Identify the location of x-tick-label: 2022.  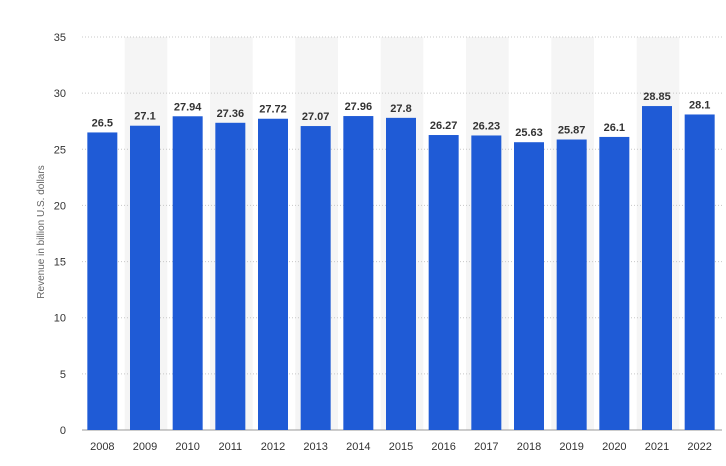
(699, 447).